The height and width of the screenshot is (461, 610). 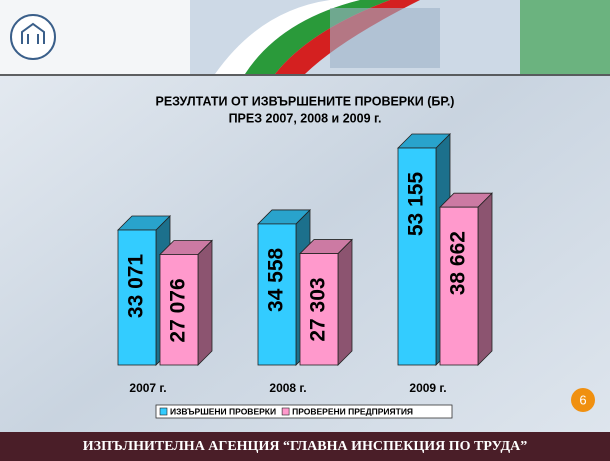 I want to click on value-label: 53 155, so click(x=416, y=204).